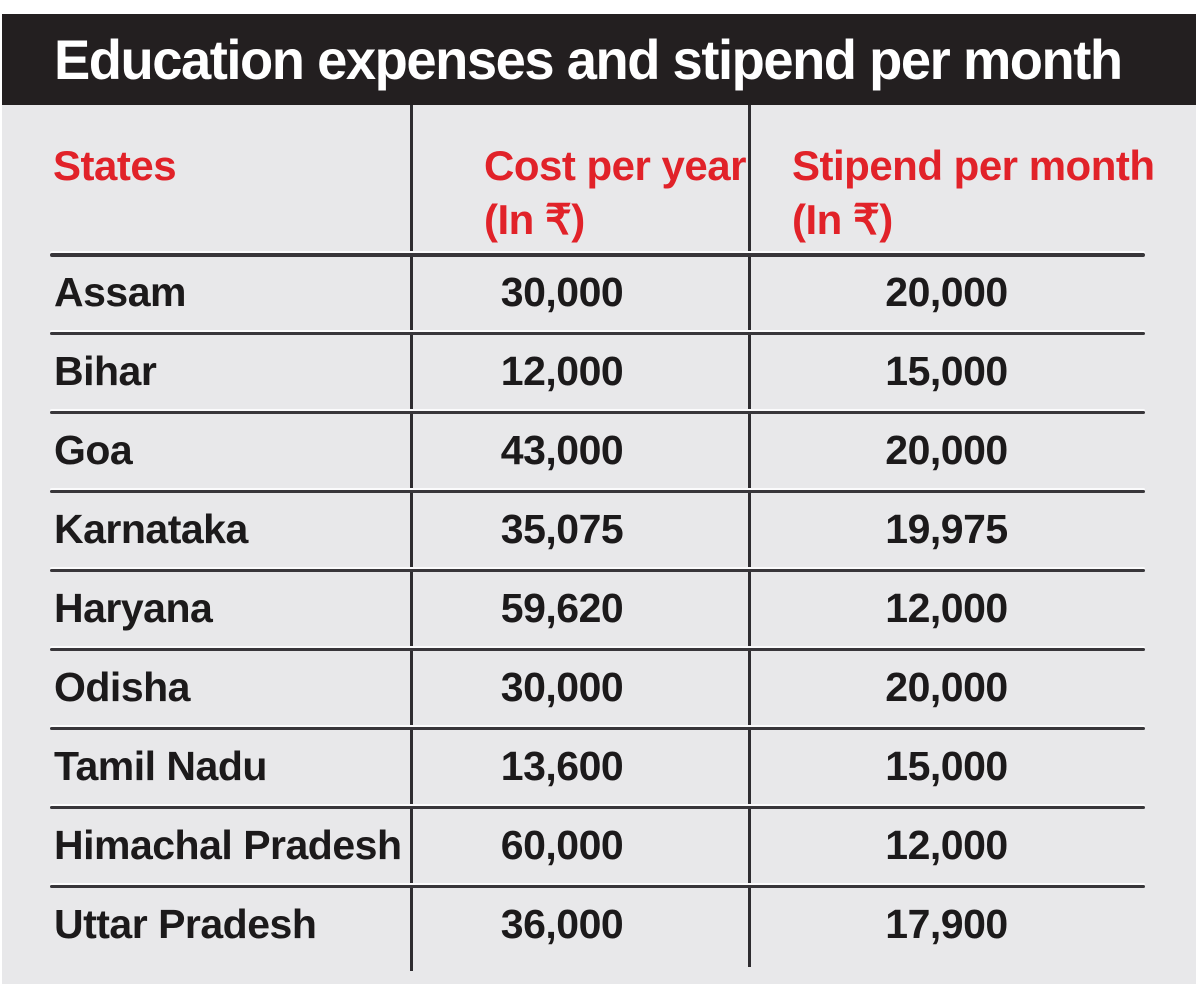 The height and width of the screenshot is (984, 1200). What do you see at coordinates (207, 179) in the screenshot?
I see `column-header-states: States` at bounding box center [207, 179].